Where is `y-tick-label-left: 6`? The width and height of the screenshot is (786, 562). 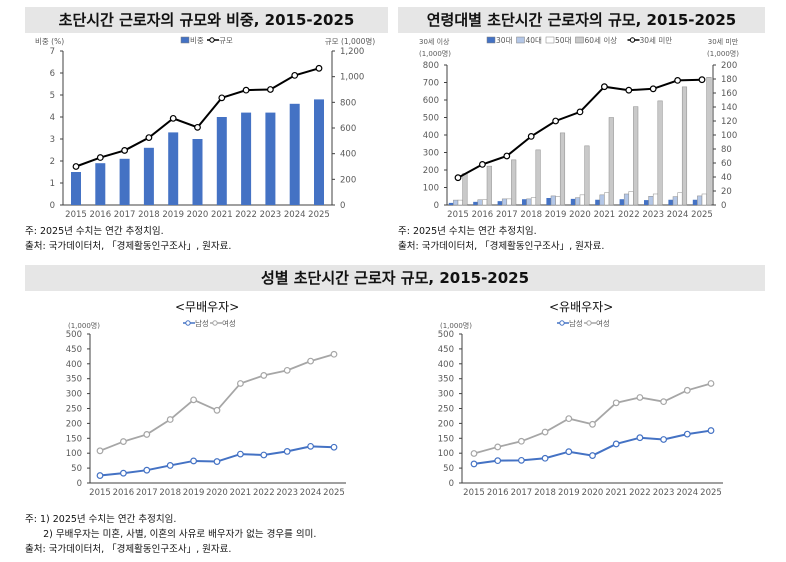 y-tick-label-left: 6 is located at coordinates (52, 74).